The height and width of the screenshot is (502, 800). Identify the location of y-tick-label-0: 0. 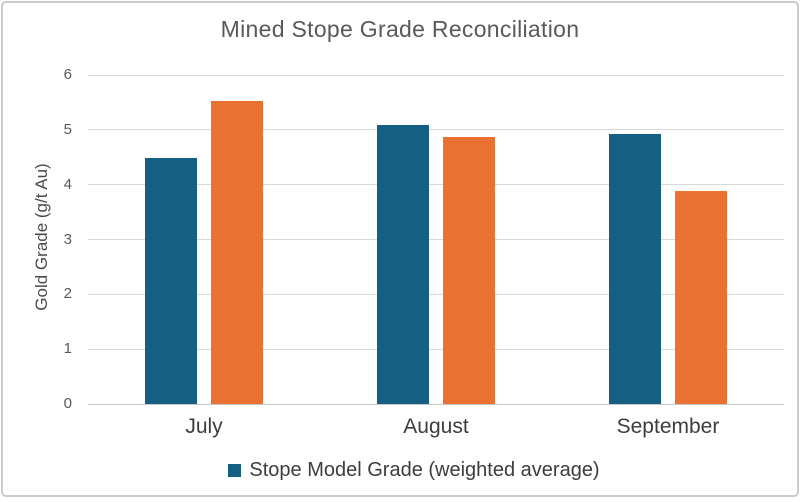
(67, 403).